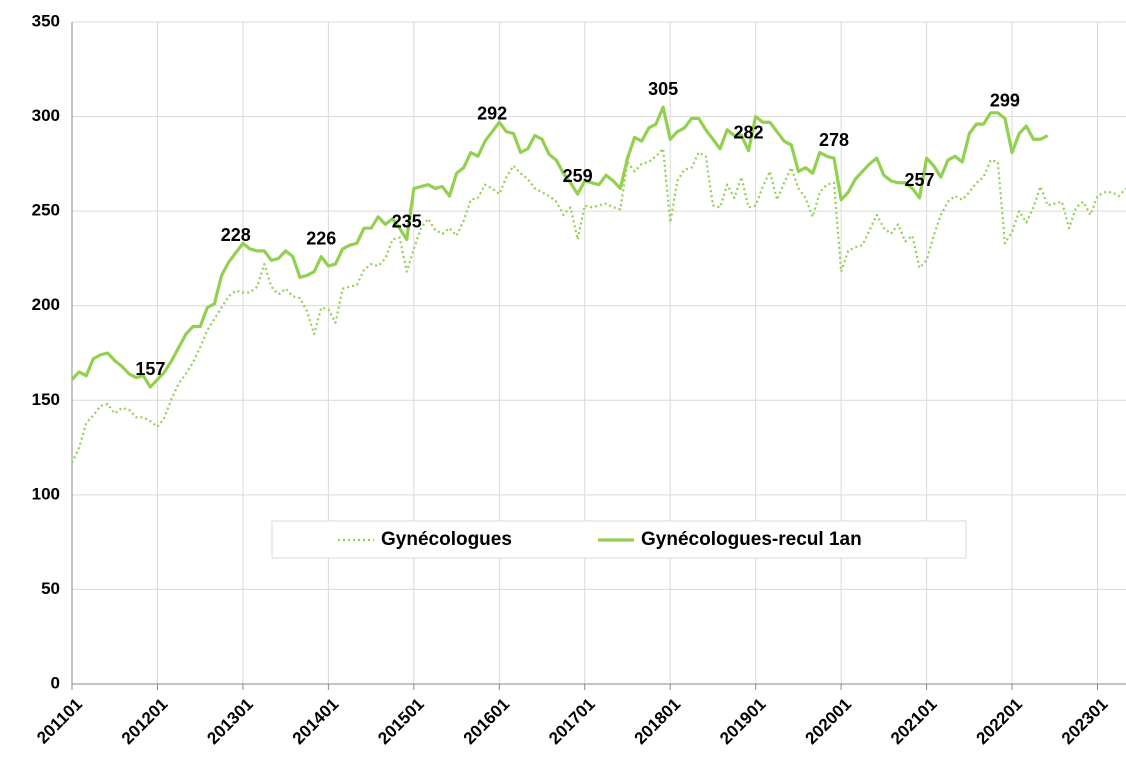 The height and width of the screenshot is (766, 1126). I want to click on data-label: 299, so click(1005, 100).